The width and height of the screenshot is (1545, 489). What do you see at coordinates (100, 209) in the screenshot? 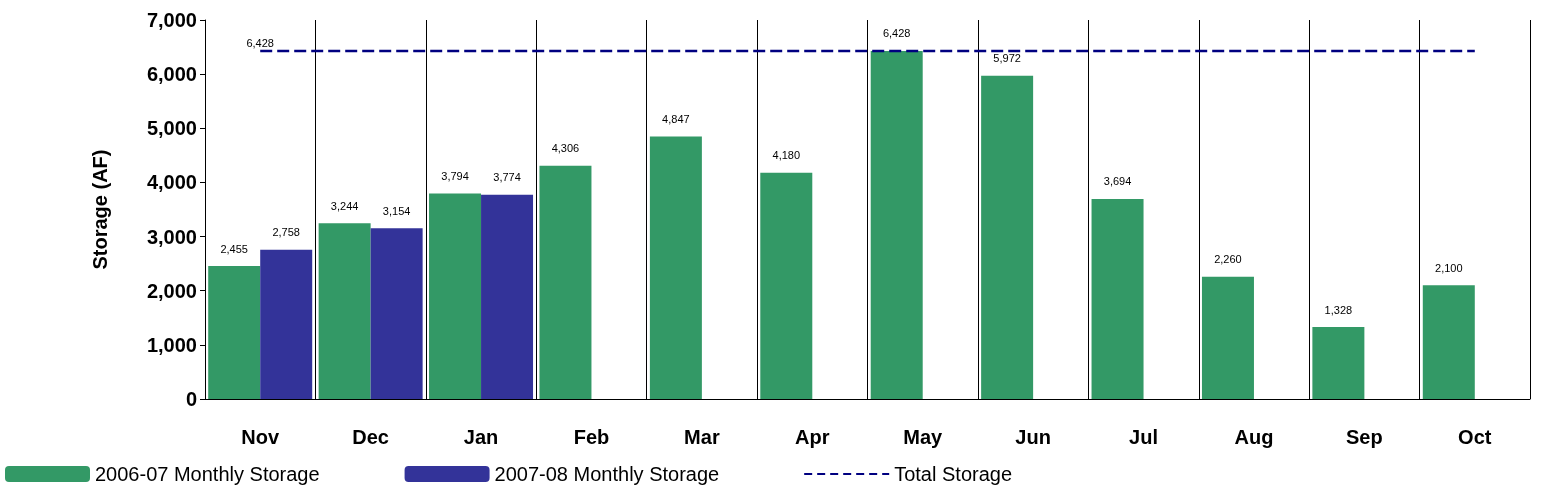
I see `y-axis-title: Storage (AF)` at bounding box center [100, 209].